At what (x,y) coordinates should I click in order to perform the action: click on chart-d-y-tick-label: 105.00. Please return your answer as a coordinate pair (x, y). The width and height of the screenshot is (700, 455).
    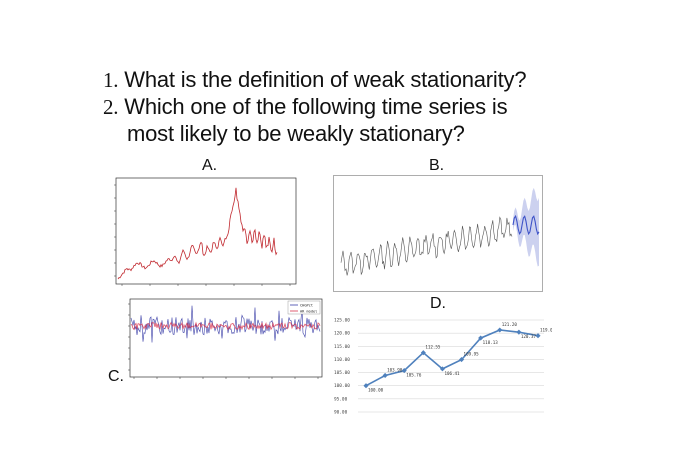
    Looking at the image, I should click on (342, 373).